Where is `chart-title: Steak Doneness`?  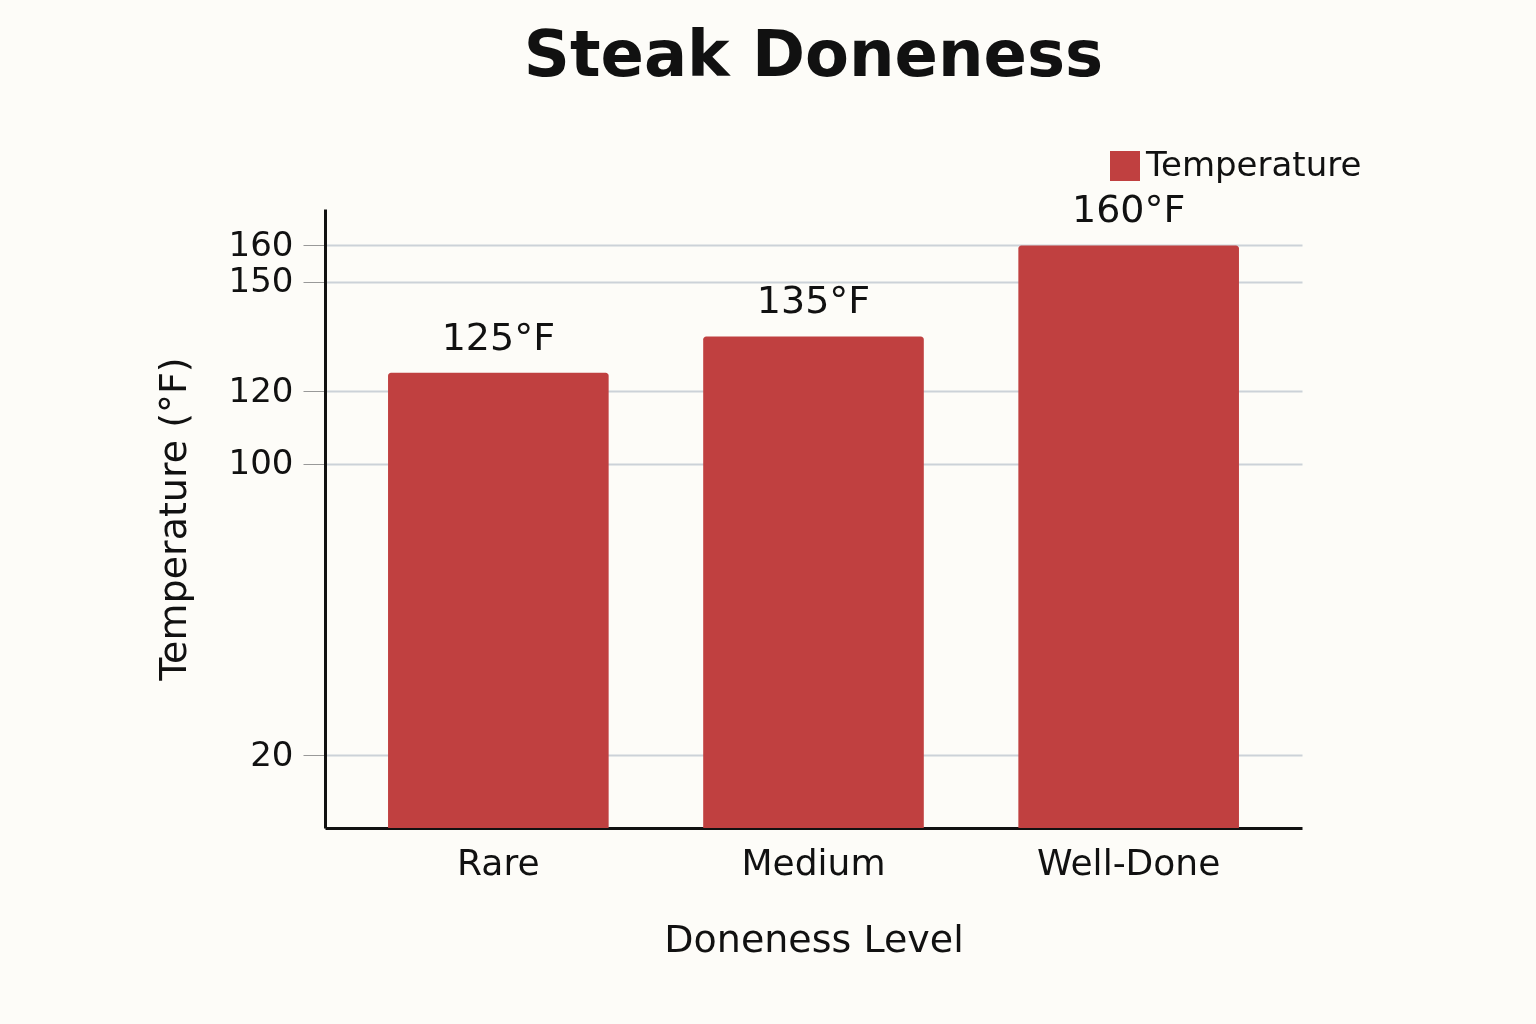 chart-title: Steak Doneness is located at coordinates (813, 54).